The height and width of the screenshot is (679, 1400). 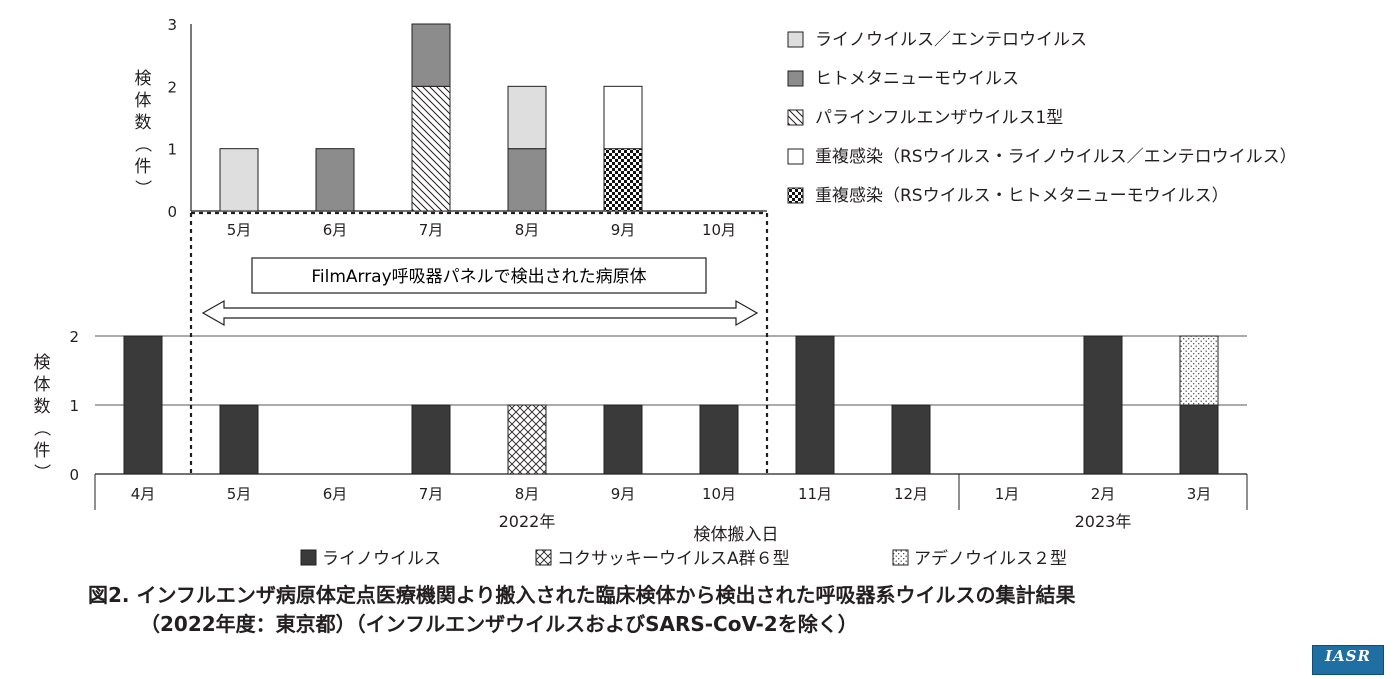 What do you see at coordinates (42, 407) in the screenshot?
I see `bottom-y-axis-label-char: 数` at bounding box center [42, 407].